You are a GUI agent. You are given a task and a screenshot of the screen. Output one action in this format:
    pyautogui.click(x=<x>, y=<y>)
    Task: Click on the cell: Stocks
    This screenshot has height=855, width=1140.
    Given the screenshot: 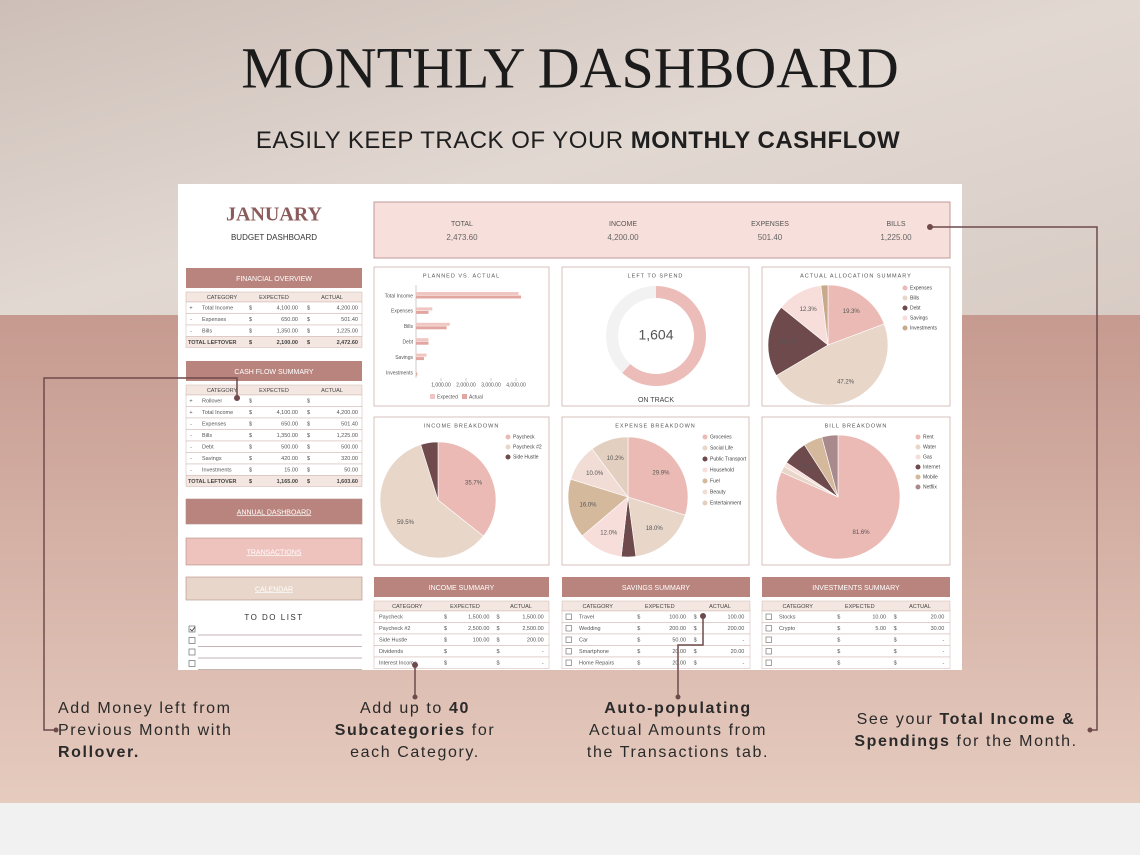 What is the action you would take?
    pyautogui.click(x=787, y=617)
    